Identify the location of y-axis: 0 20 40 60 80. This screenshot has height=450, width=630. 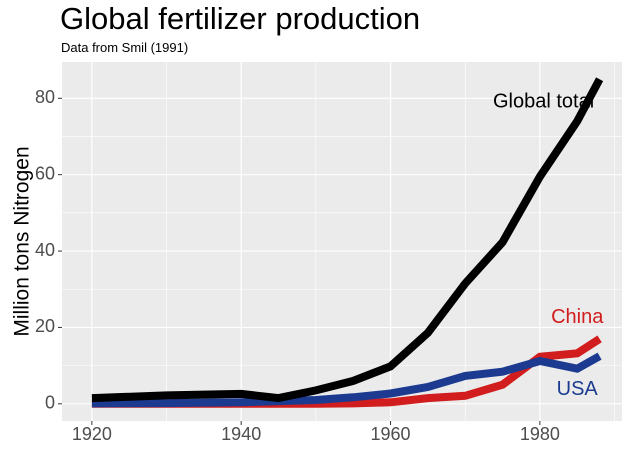
(48, 250).